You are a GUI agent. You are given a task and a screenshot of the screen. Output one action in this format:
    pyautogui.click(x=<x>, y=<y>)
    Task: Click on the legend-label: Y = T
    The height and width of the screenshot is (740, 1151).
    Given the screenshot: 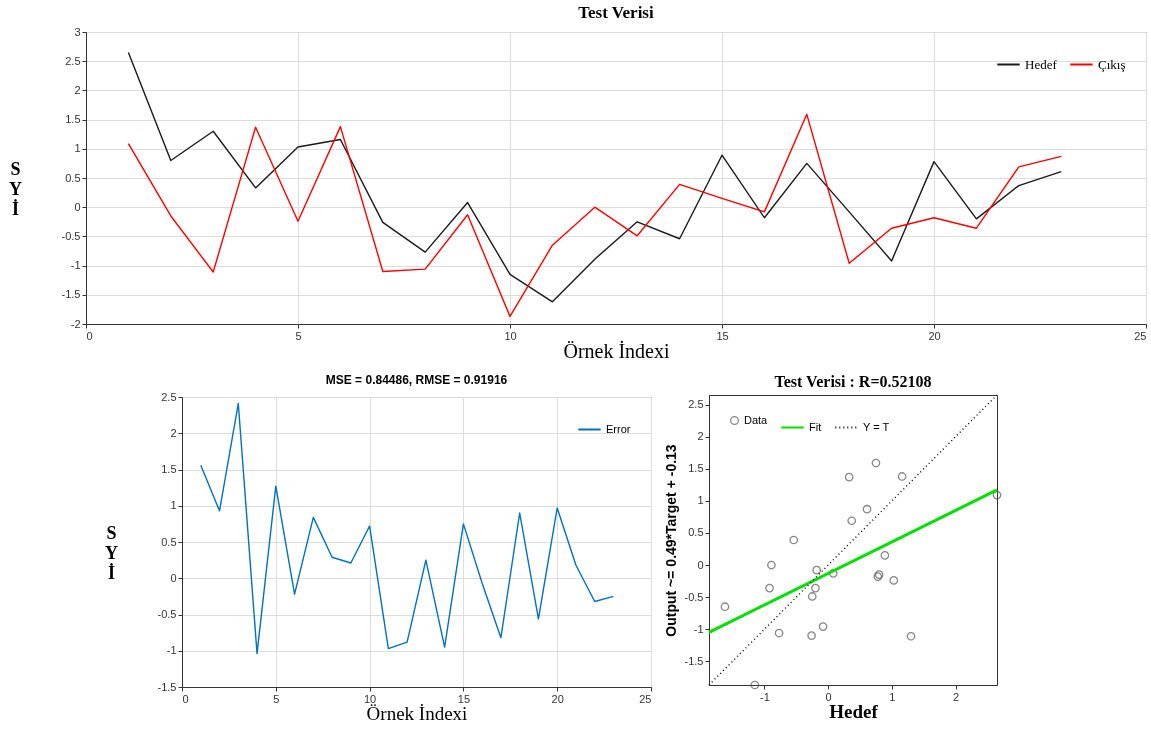 What is the action you would take?
    pyautogui.click(x=876, y=426)
    